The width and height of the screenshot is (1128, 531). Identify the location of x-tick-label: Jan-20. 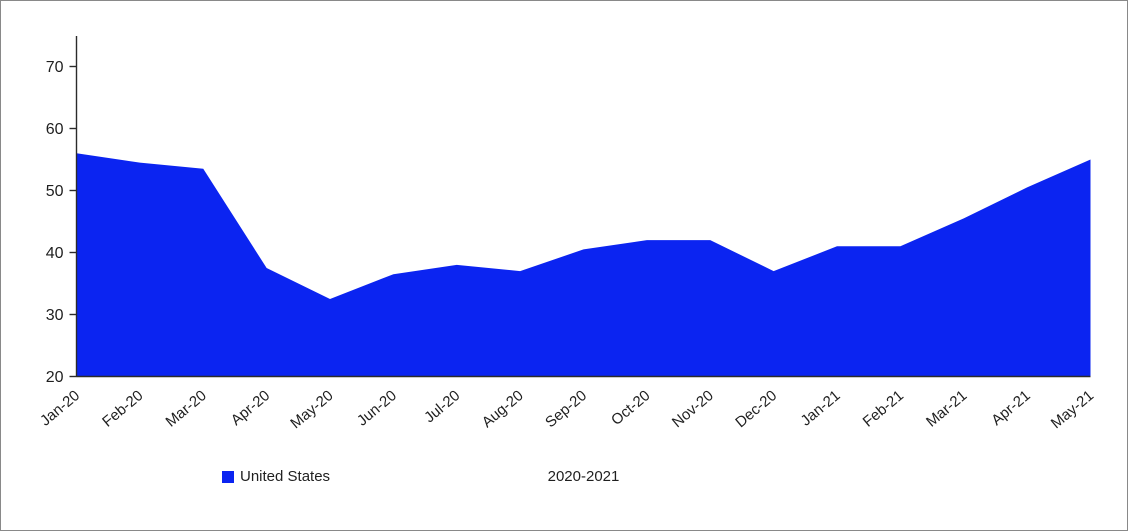
(60, 408).